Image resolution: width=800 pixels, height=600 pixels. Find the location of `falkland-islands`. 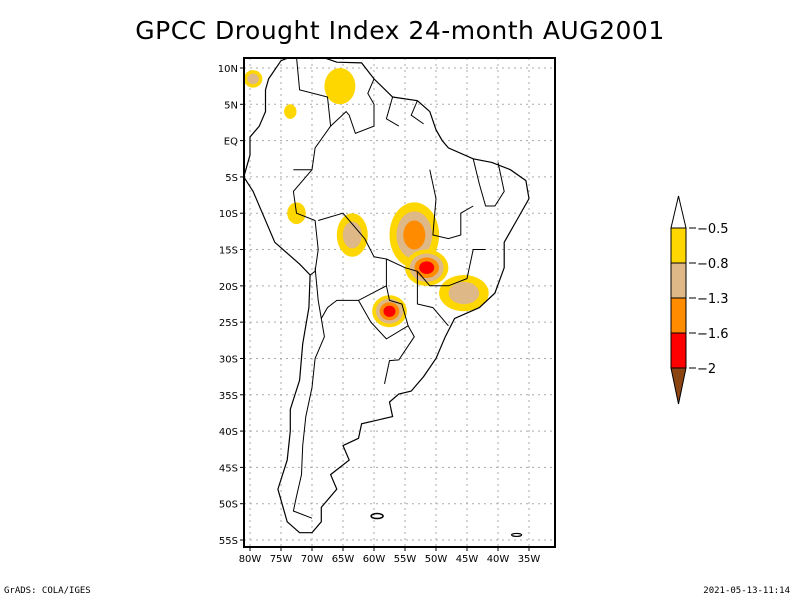

falkland-islands is located at coordinates (377, 516).